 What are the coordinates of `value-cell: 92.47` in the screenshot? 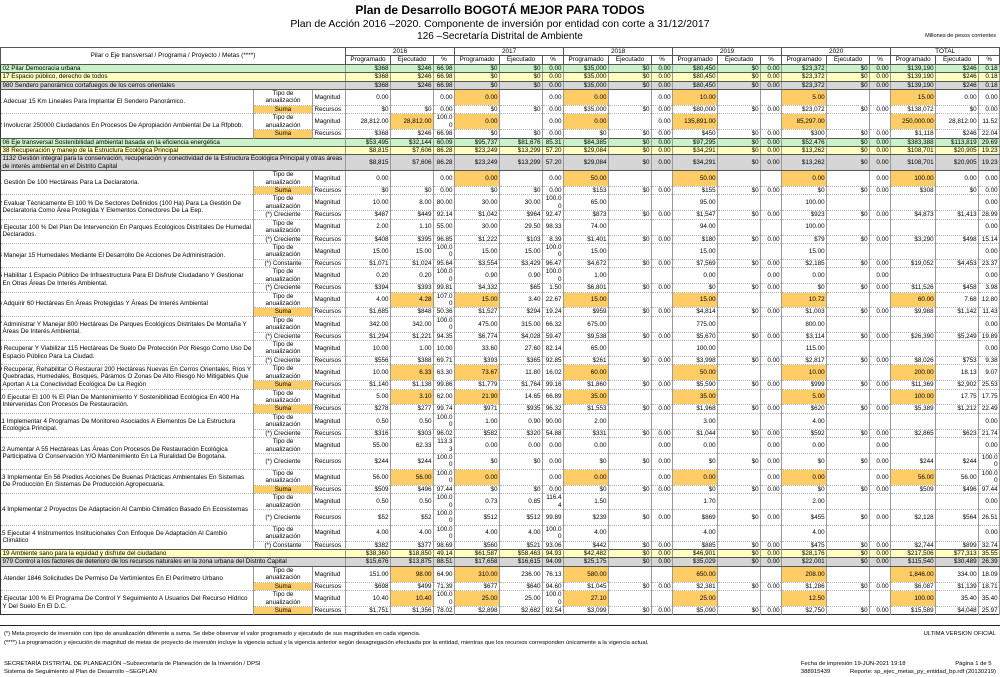 It's located at (553, 215).